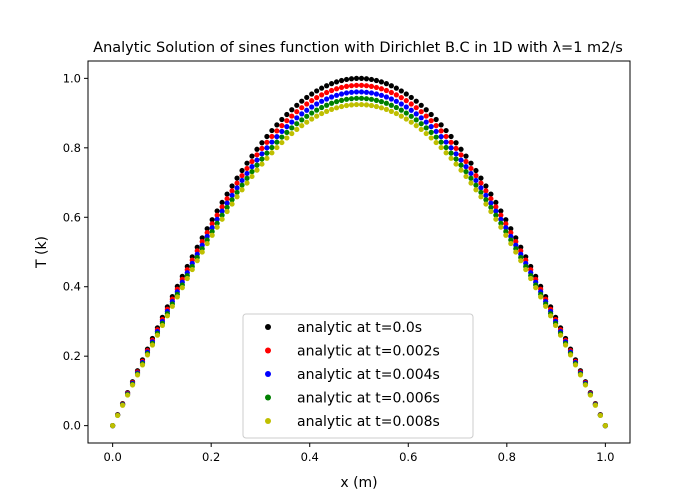  What do you see at coordinates (112, 457) in the screenshot?
I see `x-tick-label: 0.0` at bounding box center [112, 457].